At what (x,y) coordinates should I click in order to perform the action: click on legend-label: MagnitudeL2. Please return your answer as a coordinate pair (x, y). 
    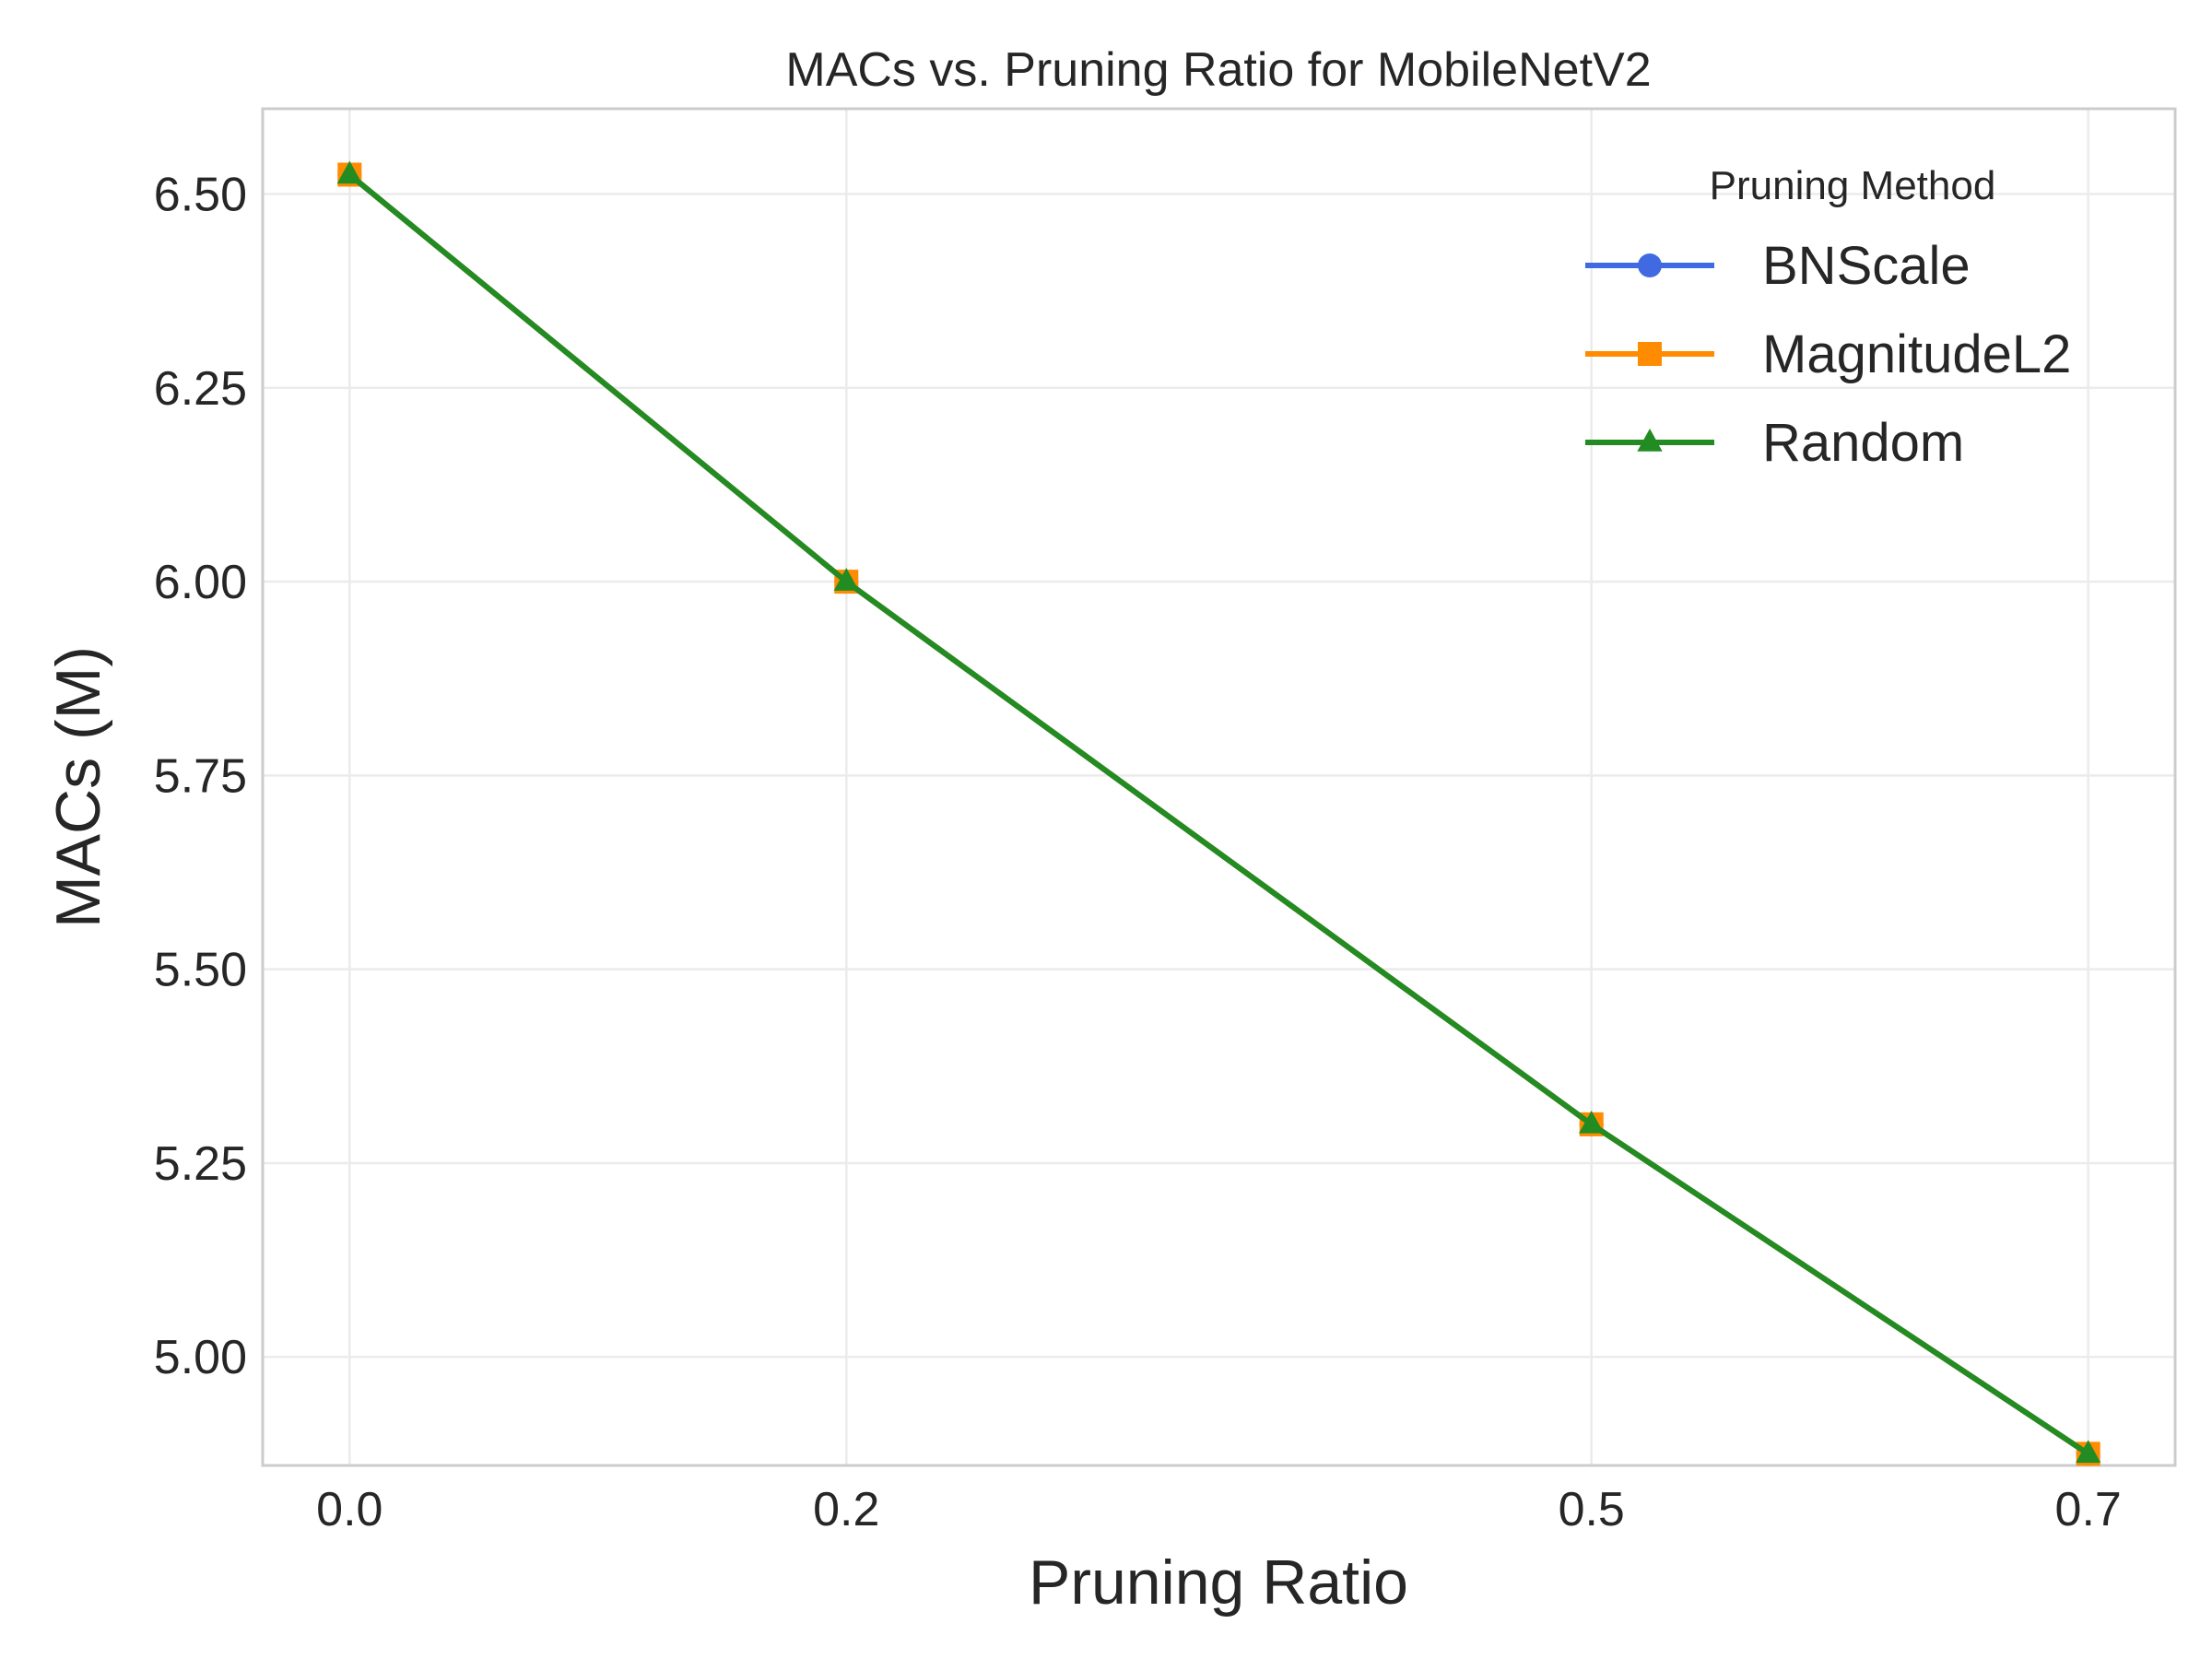
    Looking at the image, I should click on (1916, 354).